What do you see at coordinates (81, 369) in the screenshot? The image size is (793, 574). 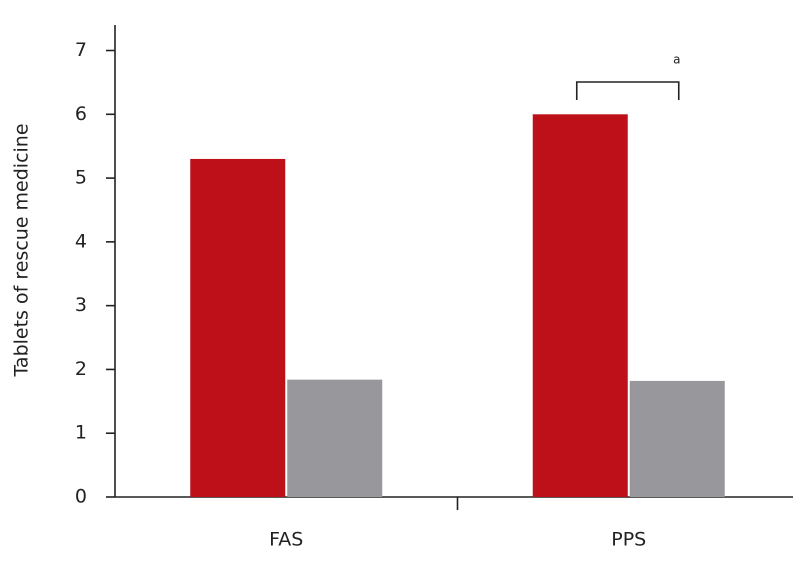 I see `y-tick-label: 2` at bounding box center [81, 369].